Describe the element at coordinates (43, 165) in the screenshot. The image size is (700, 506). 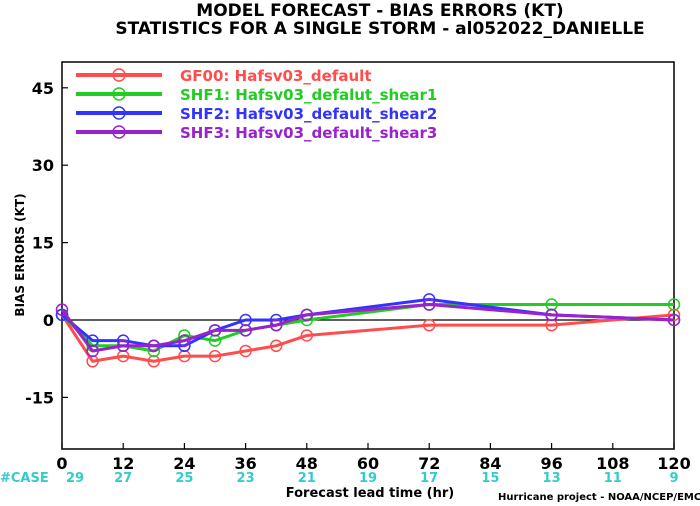
I see `y-tick-label: 30` at that location.